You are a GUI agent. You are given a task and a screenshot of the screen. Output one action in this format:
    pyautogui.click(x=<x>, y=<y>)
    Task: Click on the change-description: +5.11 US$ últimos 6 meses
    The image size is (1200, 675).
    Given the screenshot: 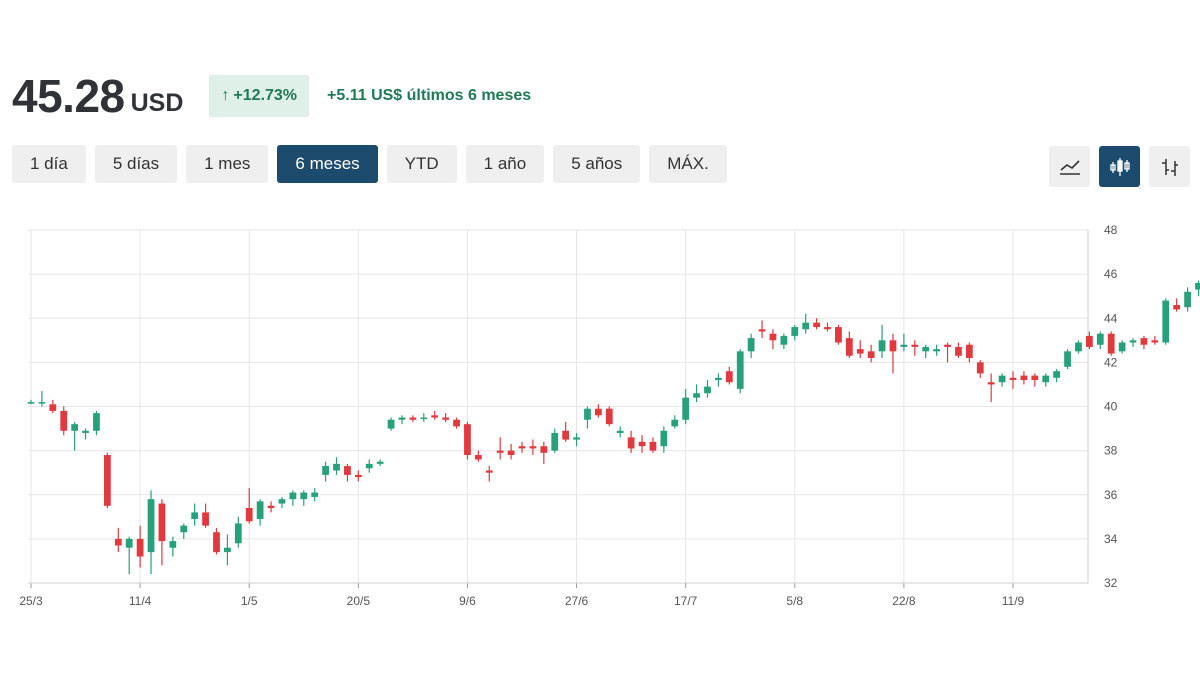 What is the action you would take?
    pyautogui.click(x=429, y=95)
    